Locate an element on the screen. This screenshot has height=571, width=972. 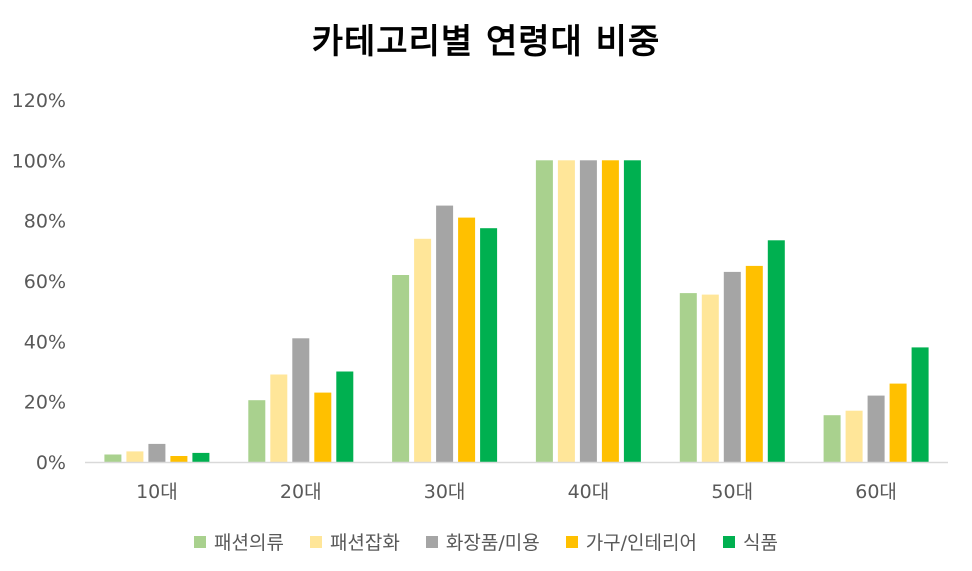
legend-item: 패션의류 is located at coordinates (239, 541).